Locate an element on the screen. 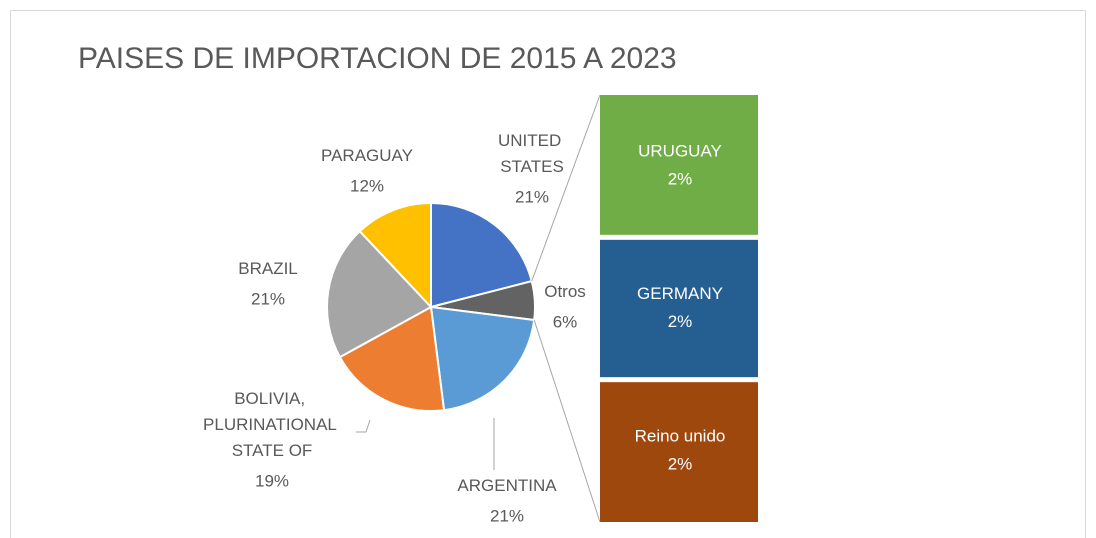 Image resolution: width=1096 pixels, height=538 pixels. slice-label: Otros is located at coordinates (565, 291).